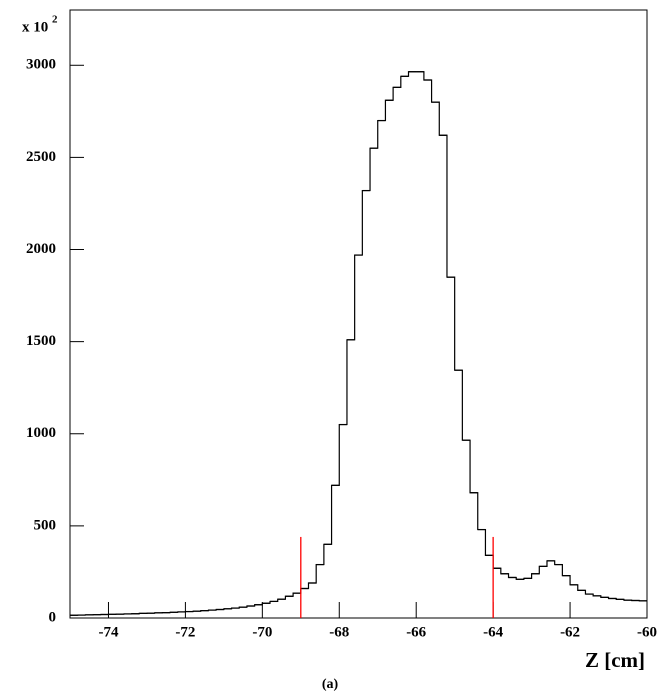 This screenshot has height=694, width=660. I want to click on y-tick-label: 2500, so click(41, 157).